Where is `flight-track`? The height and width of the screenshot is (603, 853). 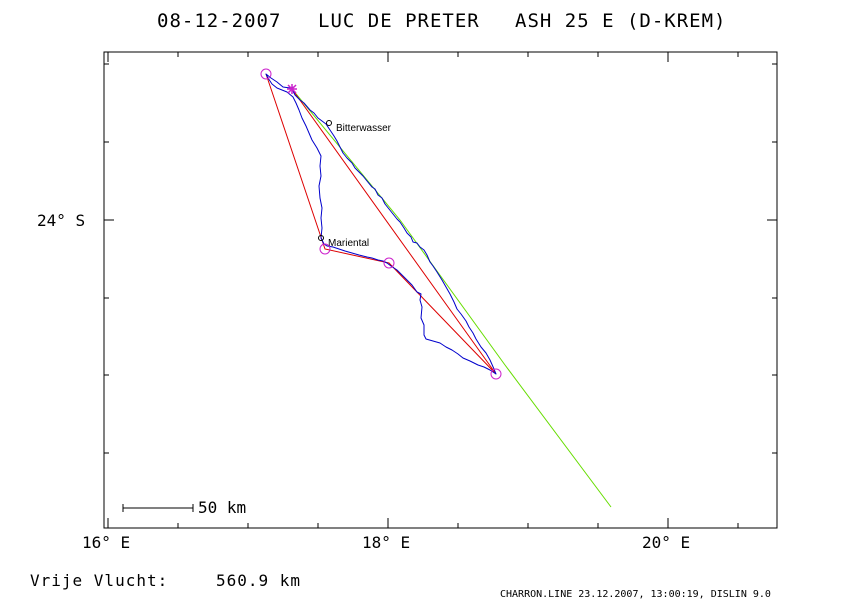
flight-track is located at coordinates (381, 224).